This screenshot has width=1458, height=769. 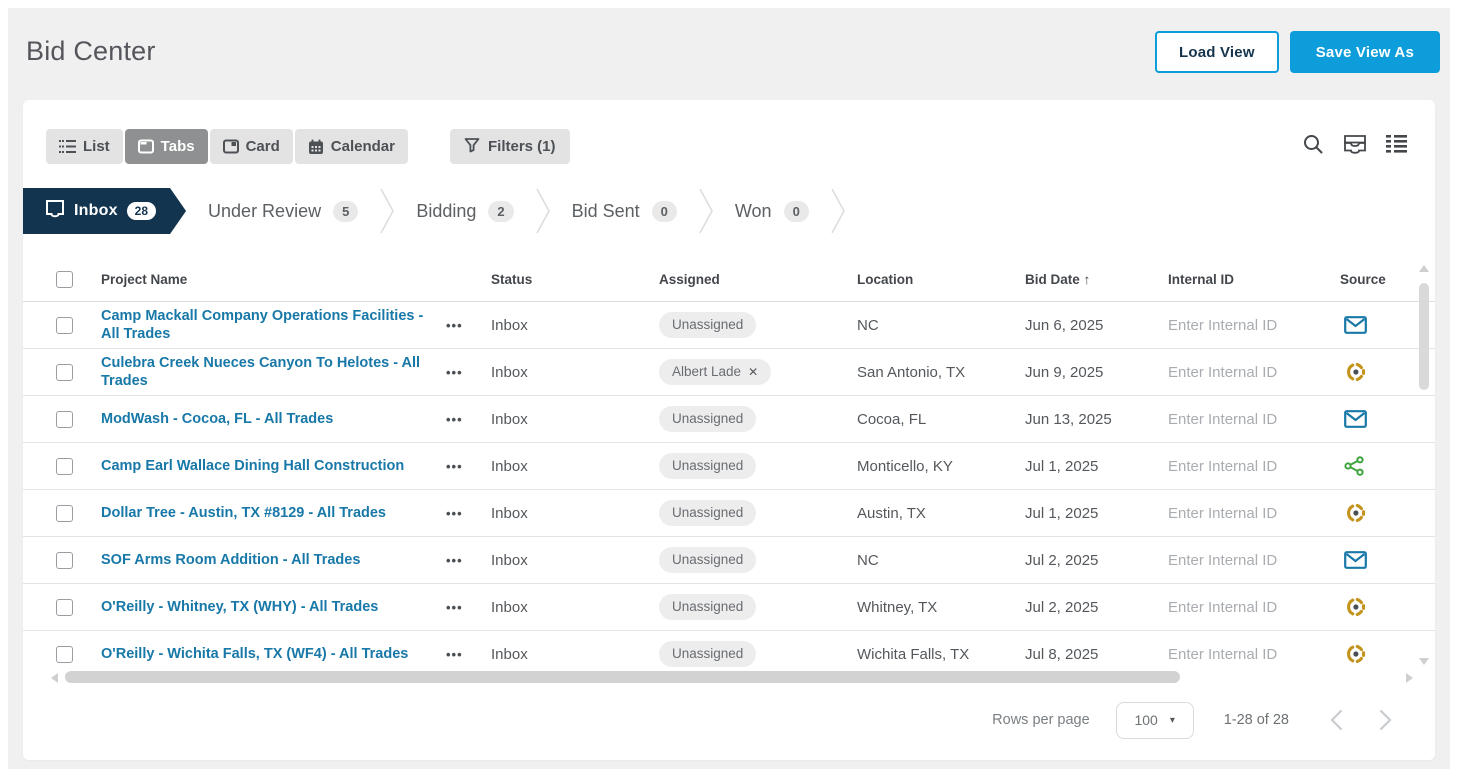 I want to click on view-button-label: Calendar, so click(x=362, y=146).